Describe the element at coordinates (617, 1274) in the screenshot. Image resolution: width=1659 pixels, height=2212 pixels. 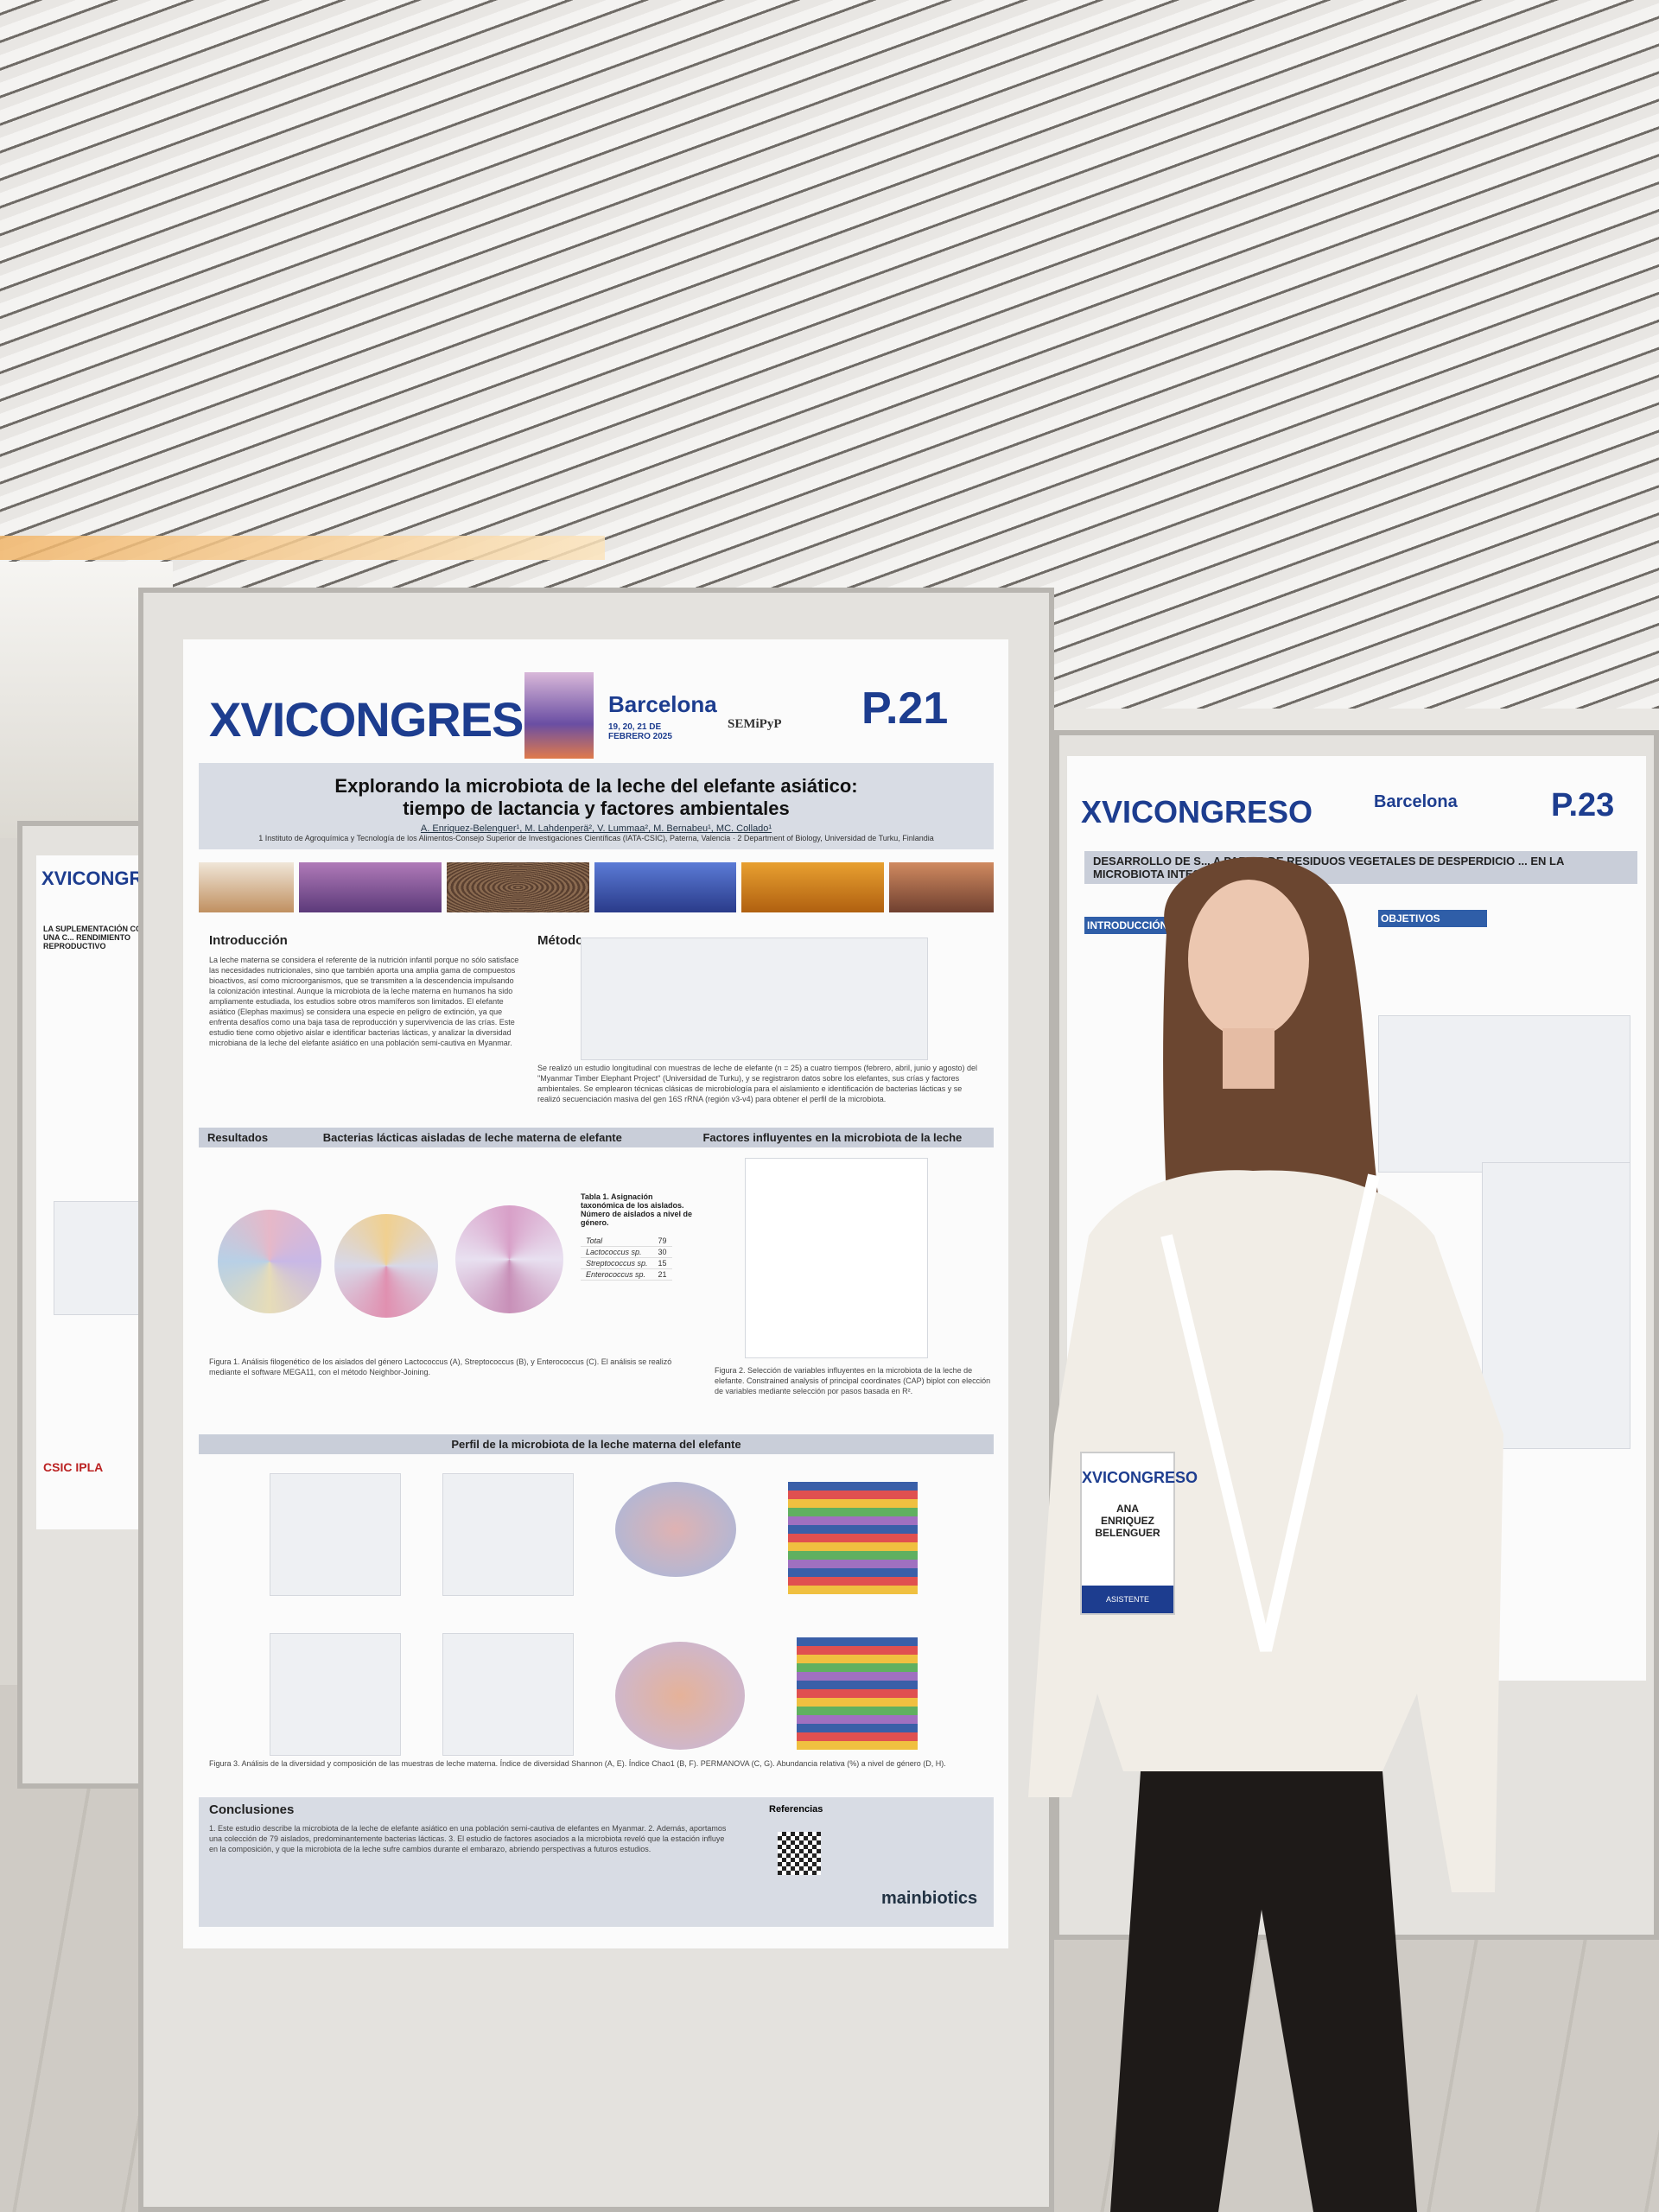
I see `table-cell: Enterococcus sp.` at that location.